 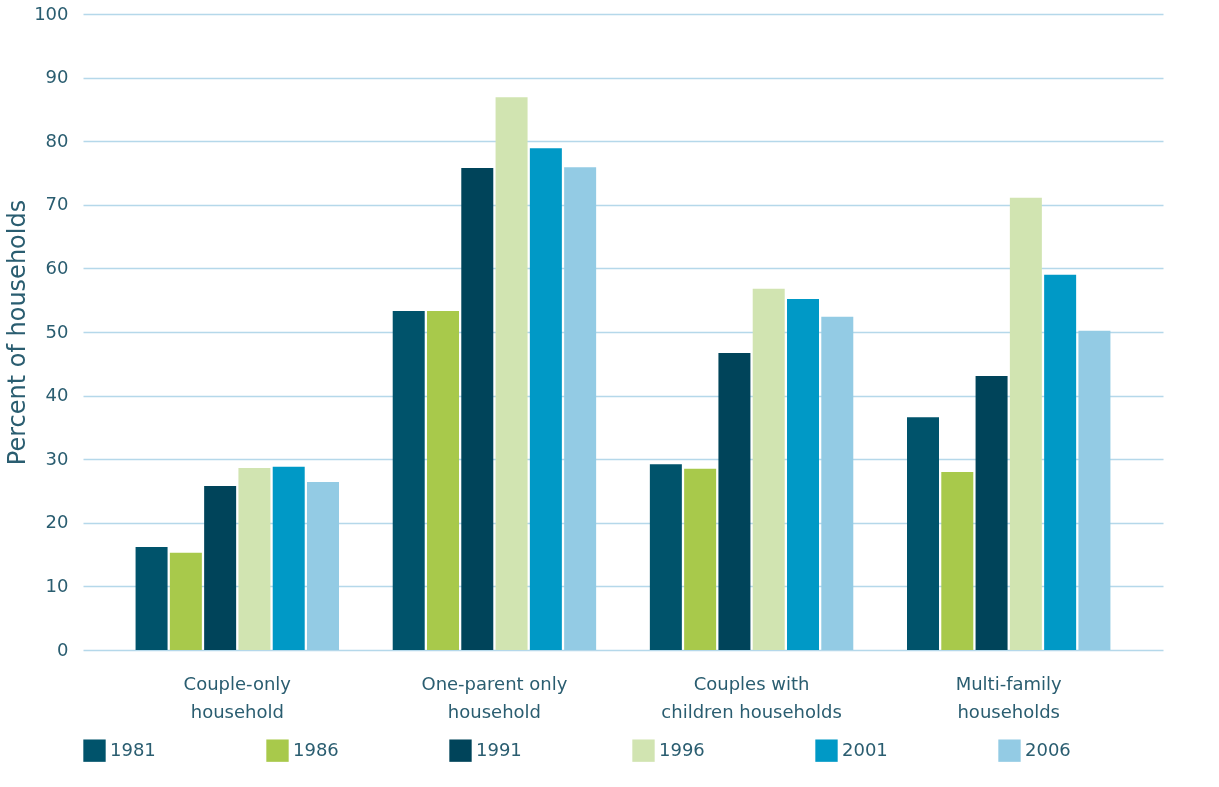 I want to click on y-tick-label: 20, so click(x=57, y=522).